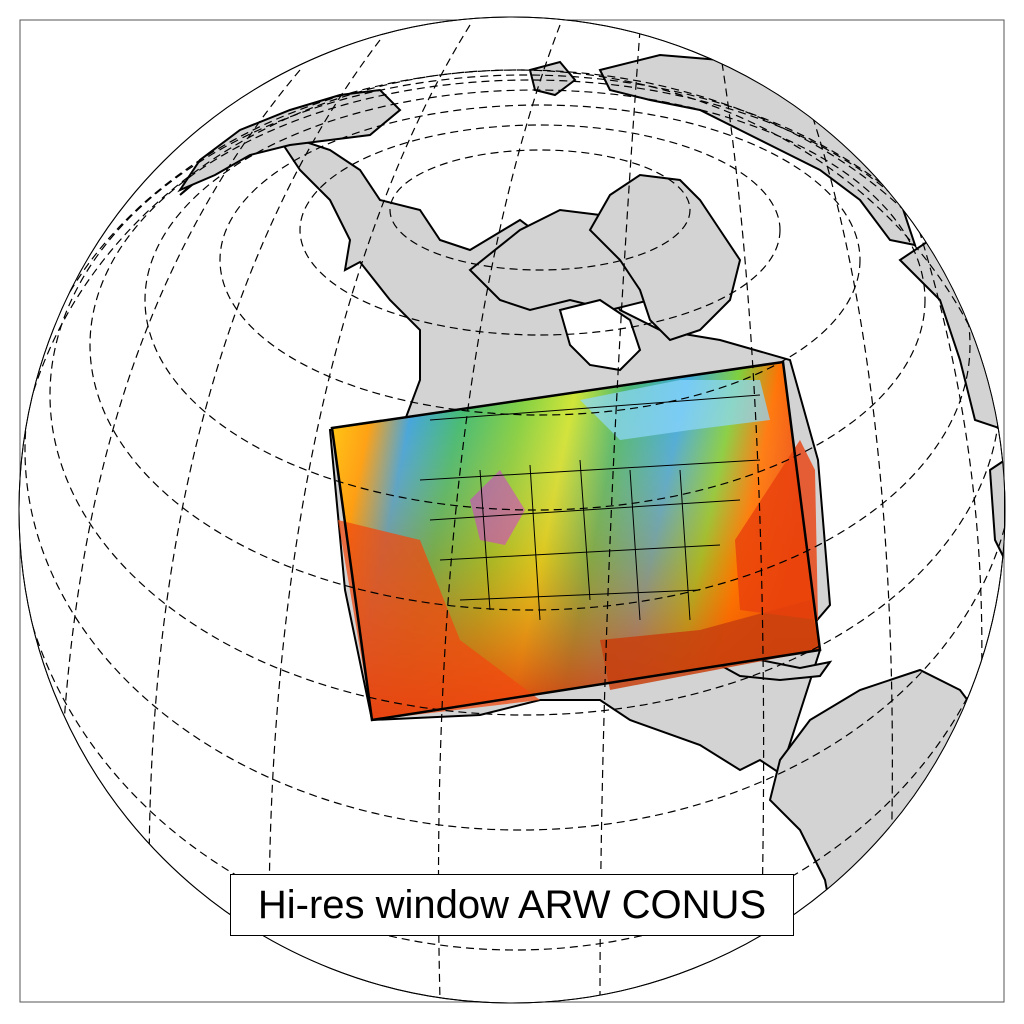 The width and height of the screenshot is (1024, 1024). Describe the element at coordinates (710, 645) in the screenshot. I see `gulf-warm-area` at that location.